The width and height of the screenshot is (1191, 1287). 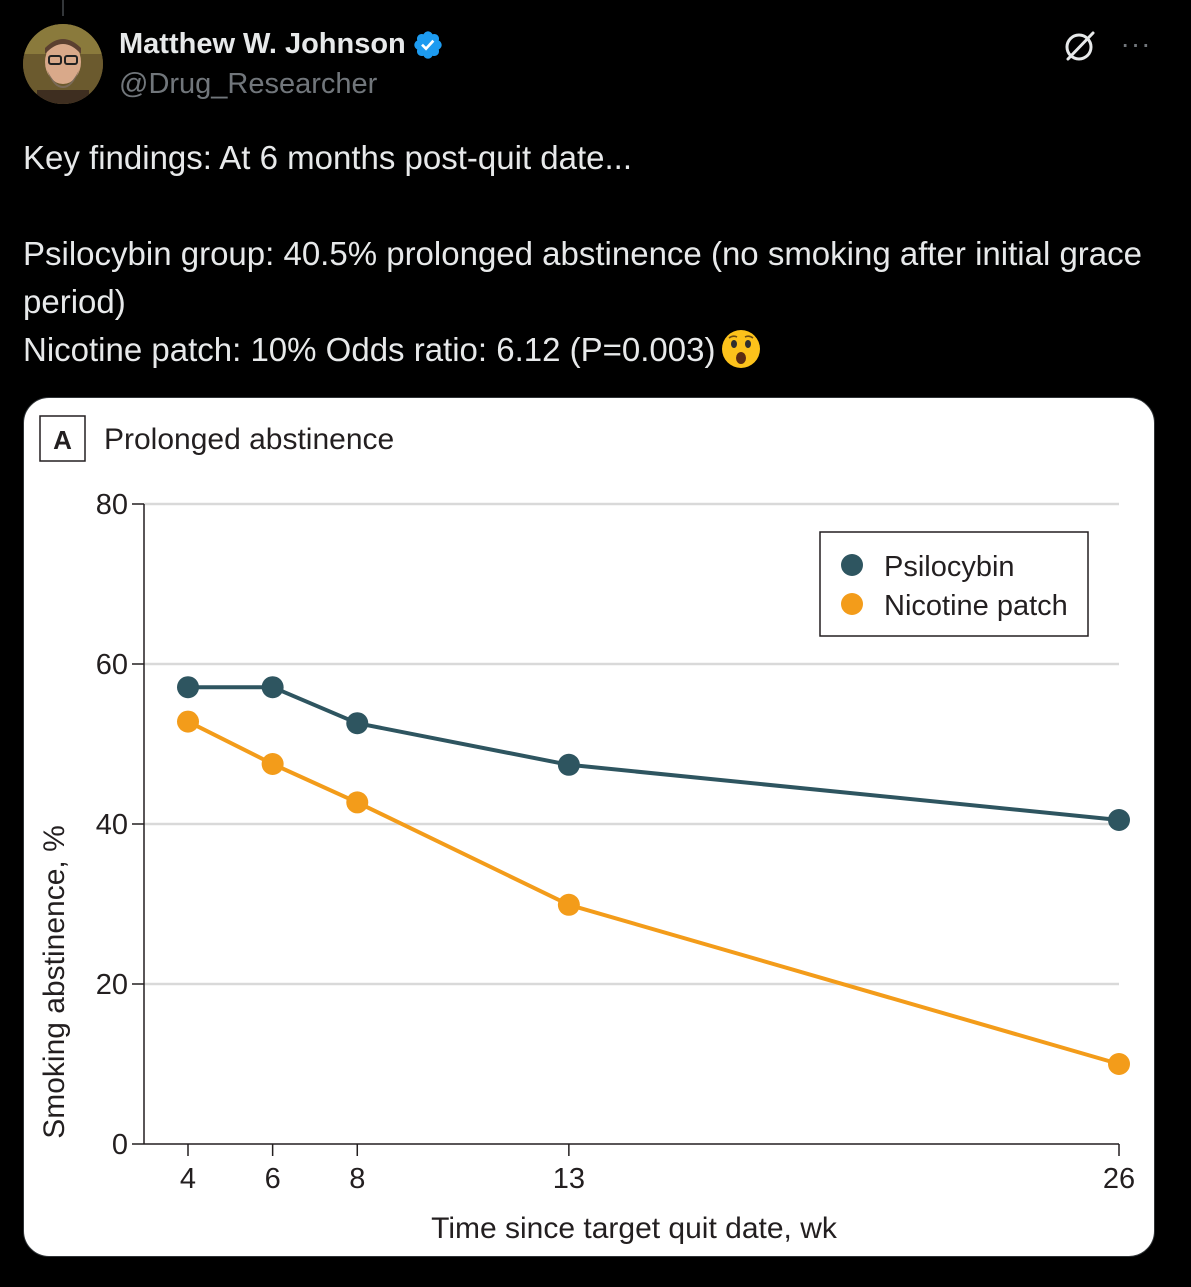 What do you see at coordinates (1119, 820) in the screenshot?
I see `data-point-psilocybin-wk26` at bounding box center [1119, 820].